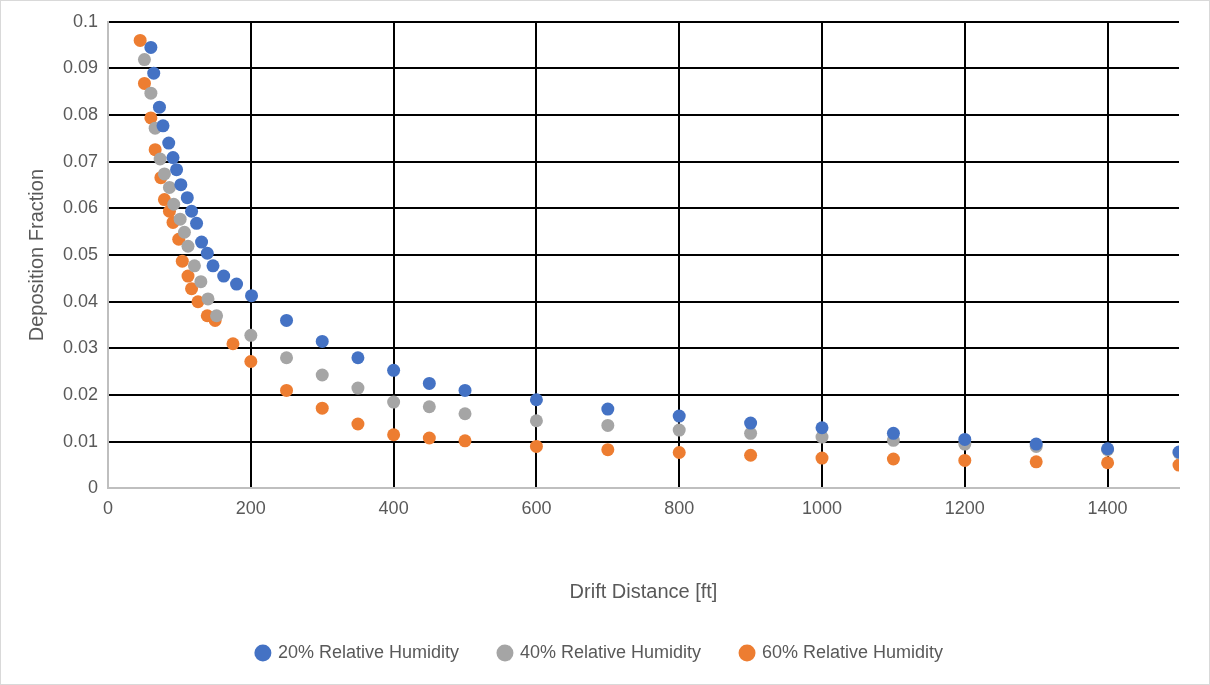  I want to click on y-tick-label: 0.07, so click(80, 160).